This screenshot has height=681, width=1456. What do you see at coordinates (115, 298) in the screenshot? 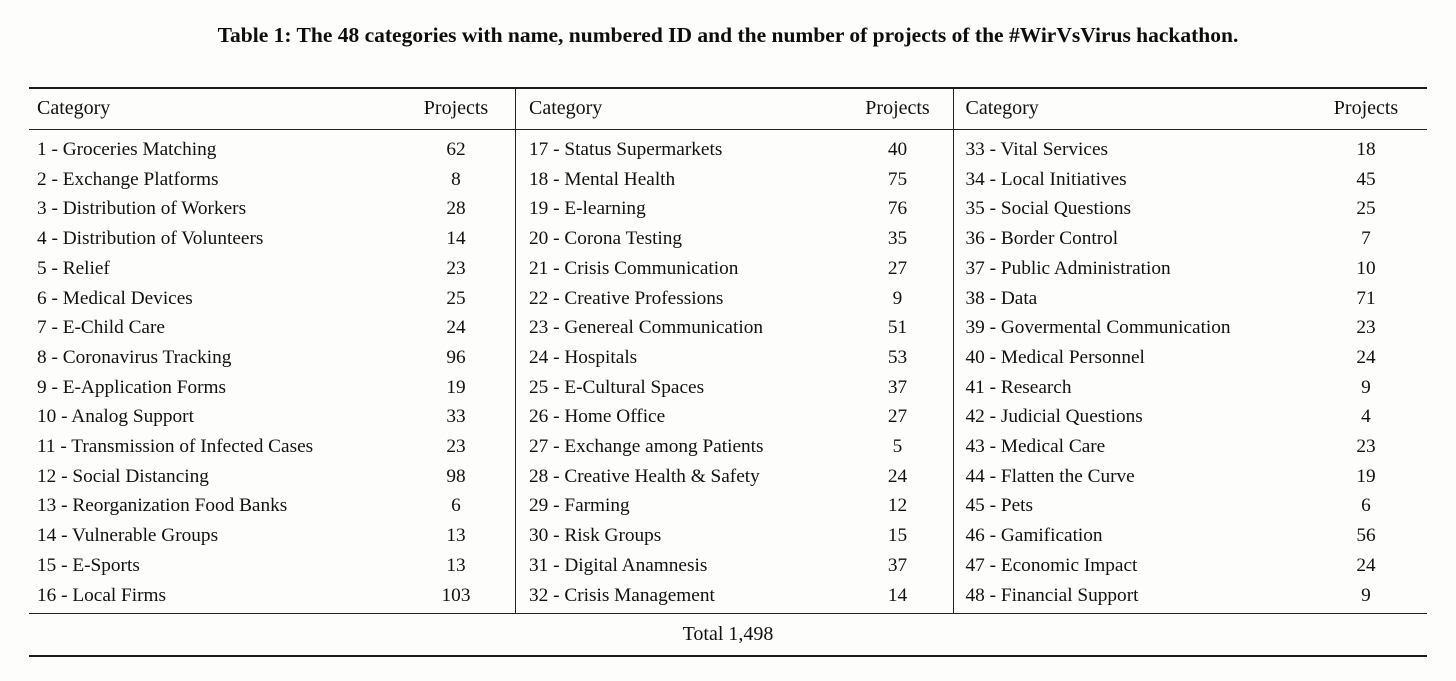
I see `category-cell: 6 - Medical Devices` at bounding box center [115, 298].